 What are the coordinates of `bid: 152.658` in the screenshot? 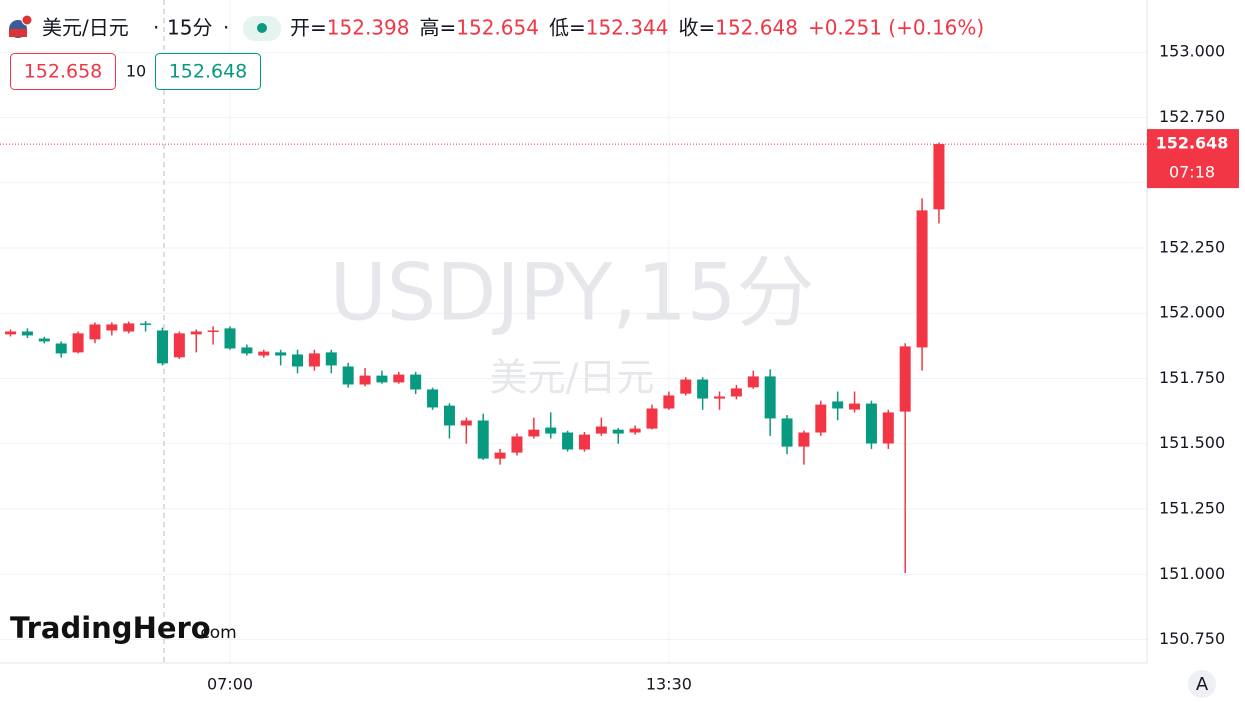 It's located at (63, 72).